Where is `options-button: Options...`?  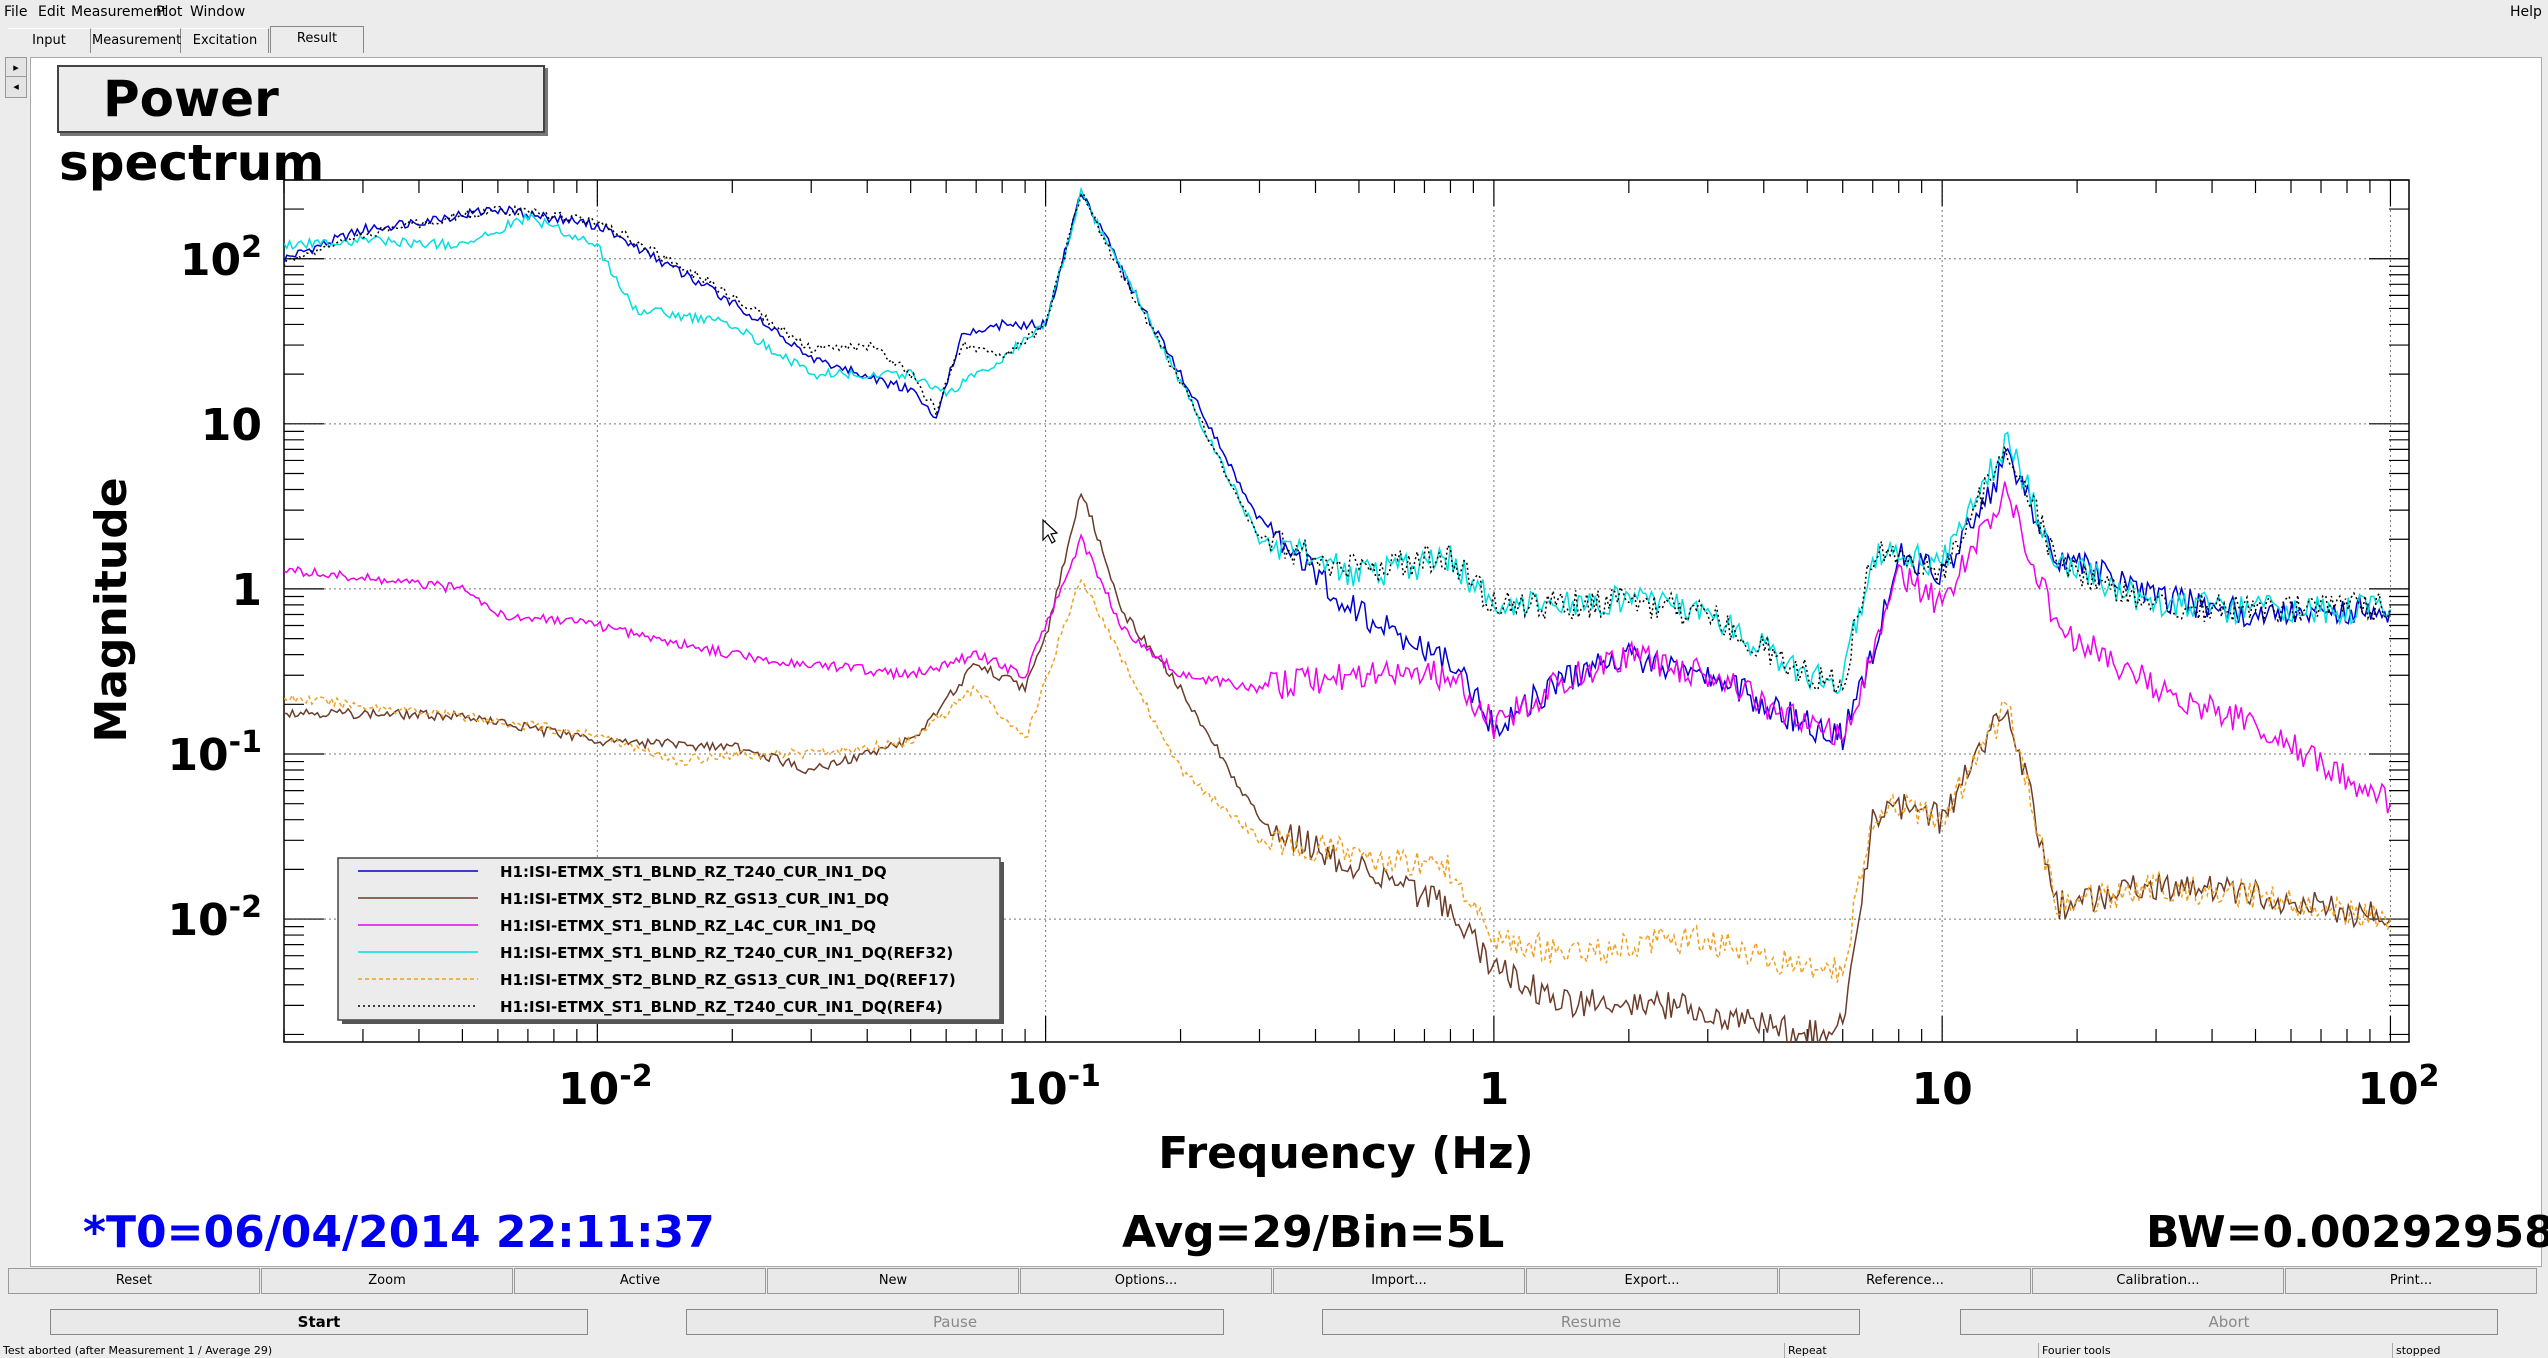
options-button: Options... is located at coordinates (1146, 1281).